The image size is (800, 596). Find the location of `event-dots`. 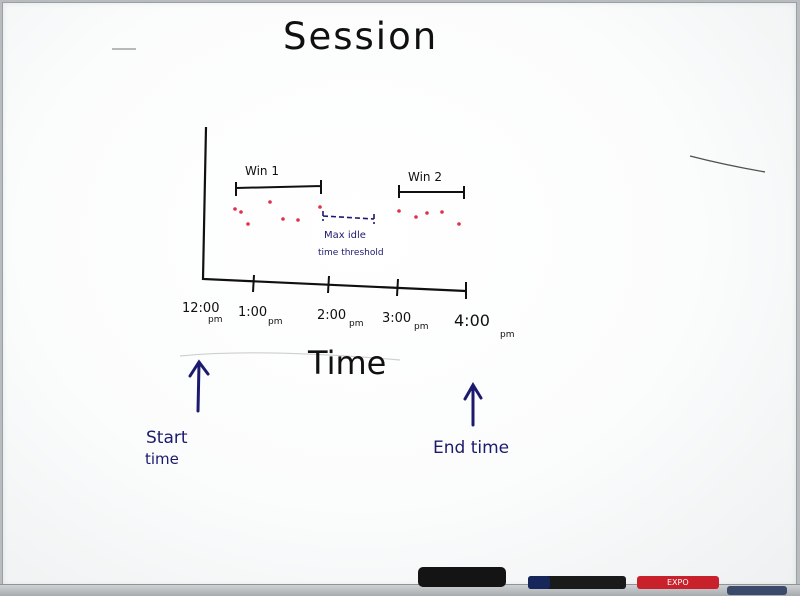

event-dots is located at coordinates (347, 213).